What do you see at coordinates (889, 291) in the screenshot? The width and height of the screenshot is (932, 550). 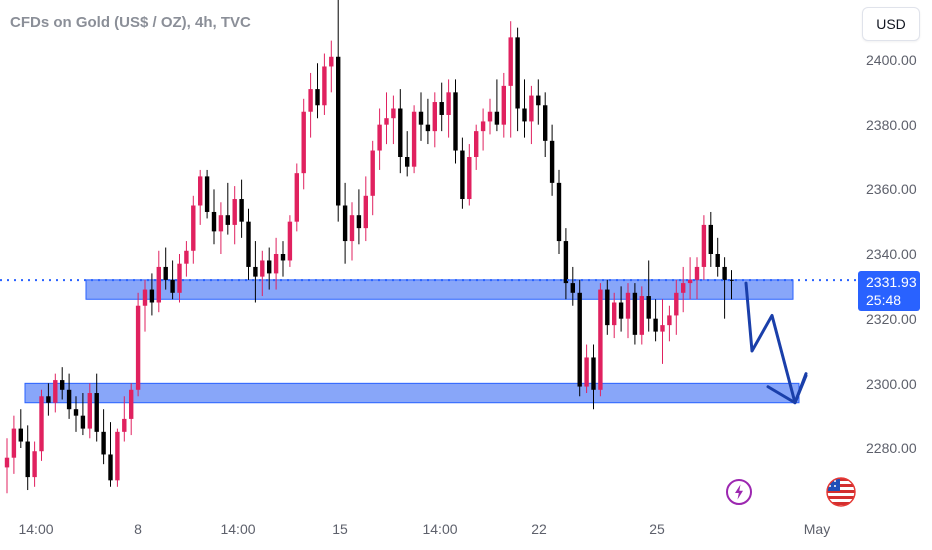 I see `last-price-tag: 2331.93 25:48` at bounding box center [889, 291].